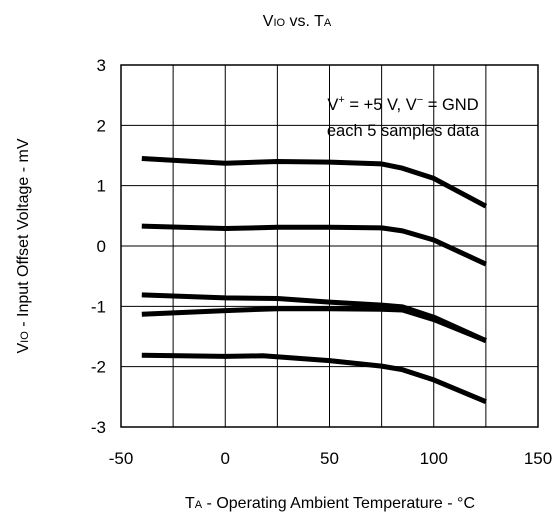 The image size is (558, 520). I want to click on chart-title: VIO vs. TA, so click(297, 21).